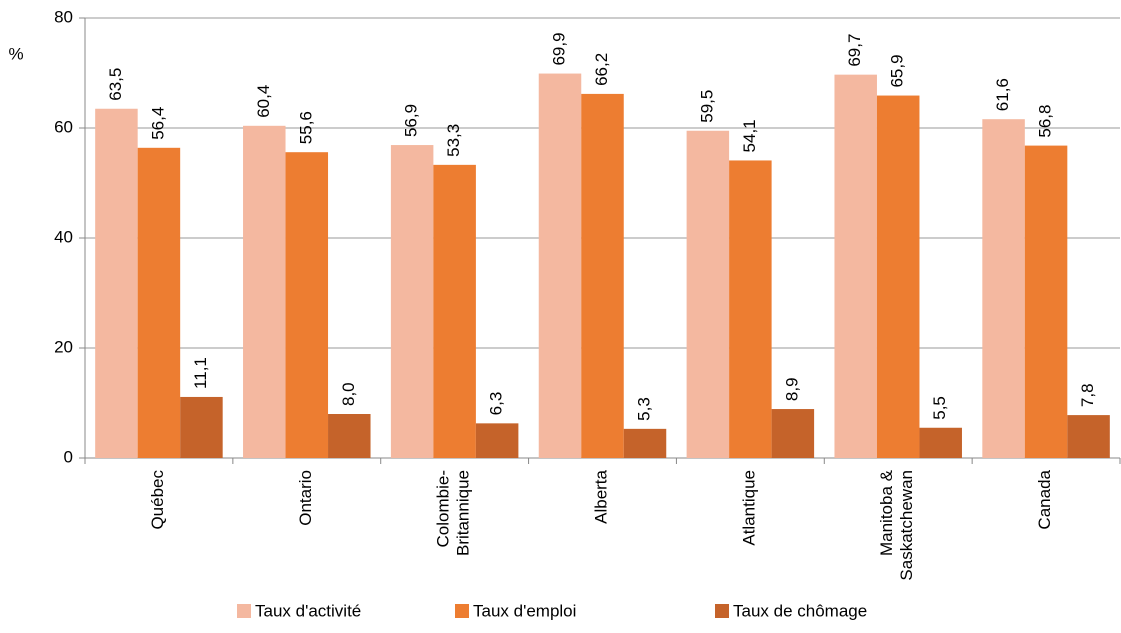 The width and height of the screenshot is (1121, 633). What do you see at coordinates (305, 498) in the screenshot?
I see `x-tick-label: Ontario` at bounding box center [305, 498].